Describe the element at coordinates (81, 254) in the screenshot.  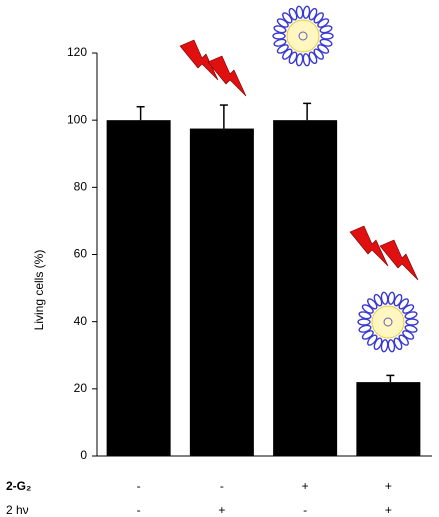
I see `y-tick-label: 60` at that location.